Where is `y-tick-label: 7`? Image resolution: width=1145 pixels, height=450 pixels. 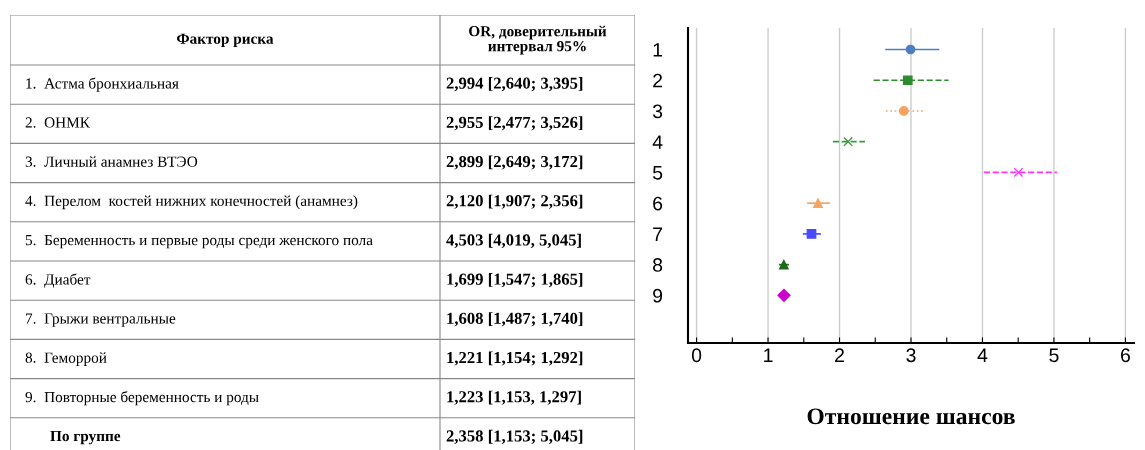 y-tick-label: 7 is located at coordinates (658, 234).